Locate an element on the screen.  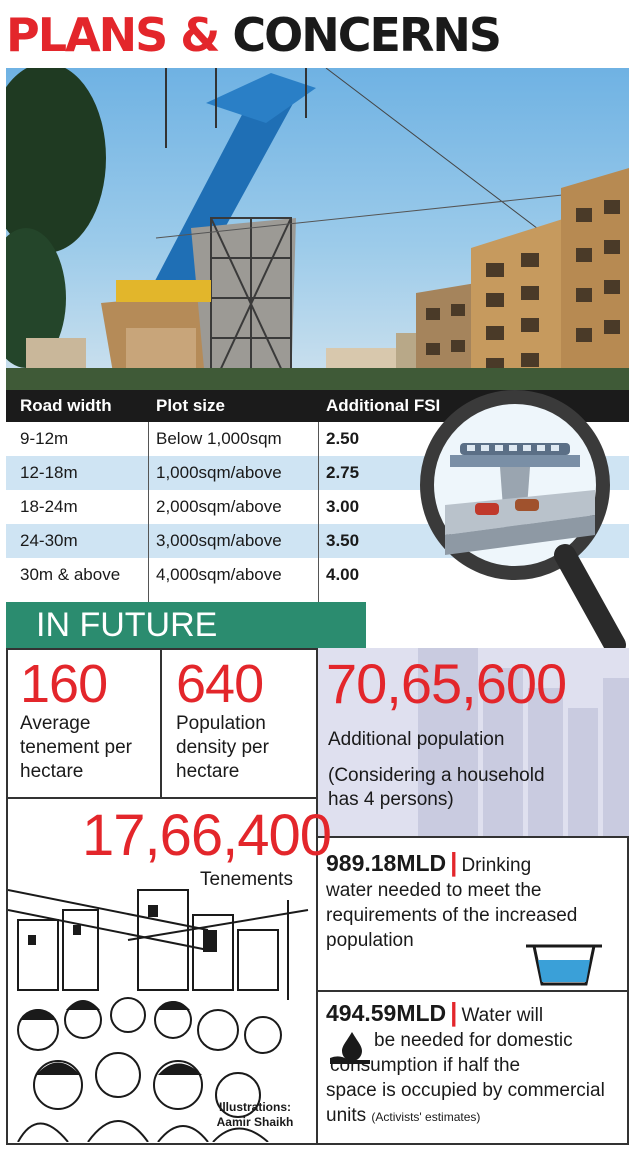
credit-line: Illustrations: is located at coordinates (254, 1107).